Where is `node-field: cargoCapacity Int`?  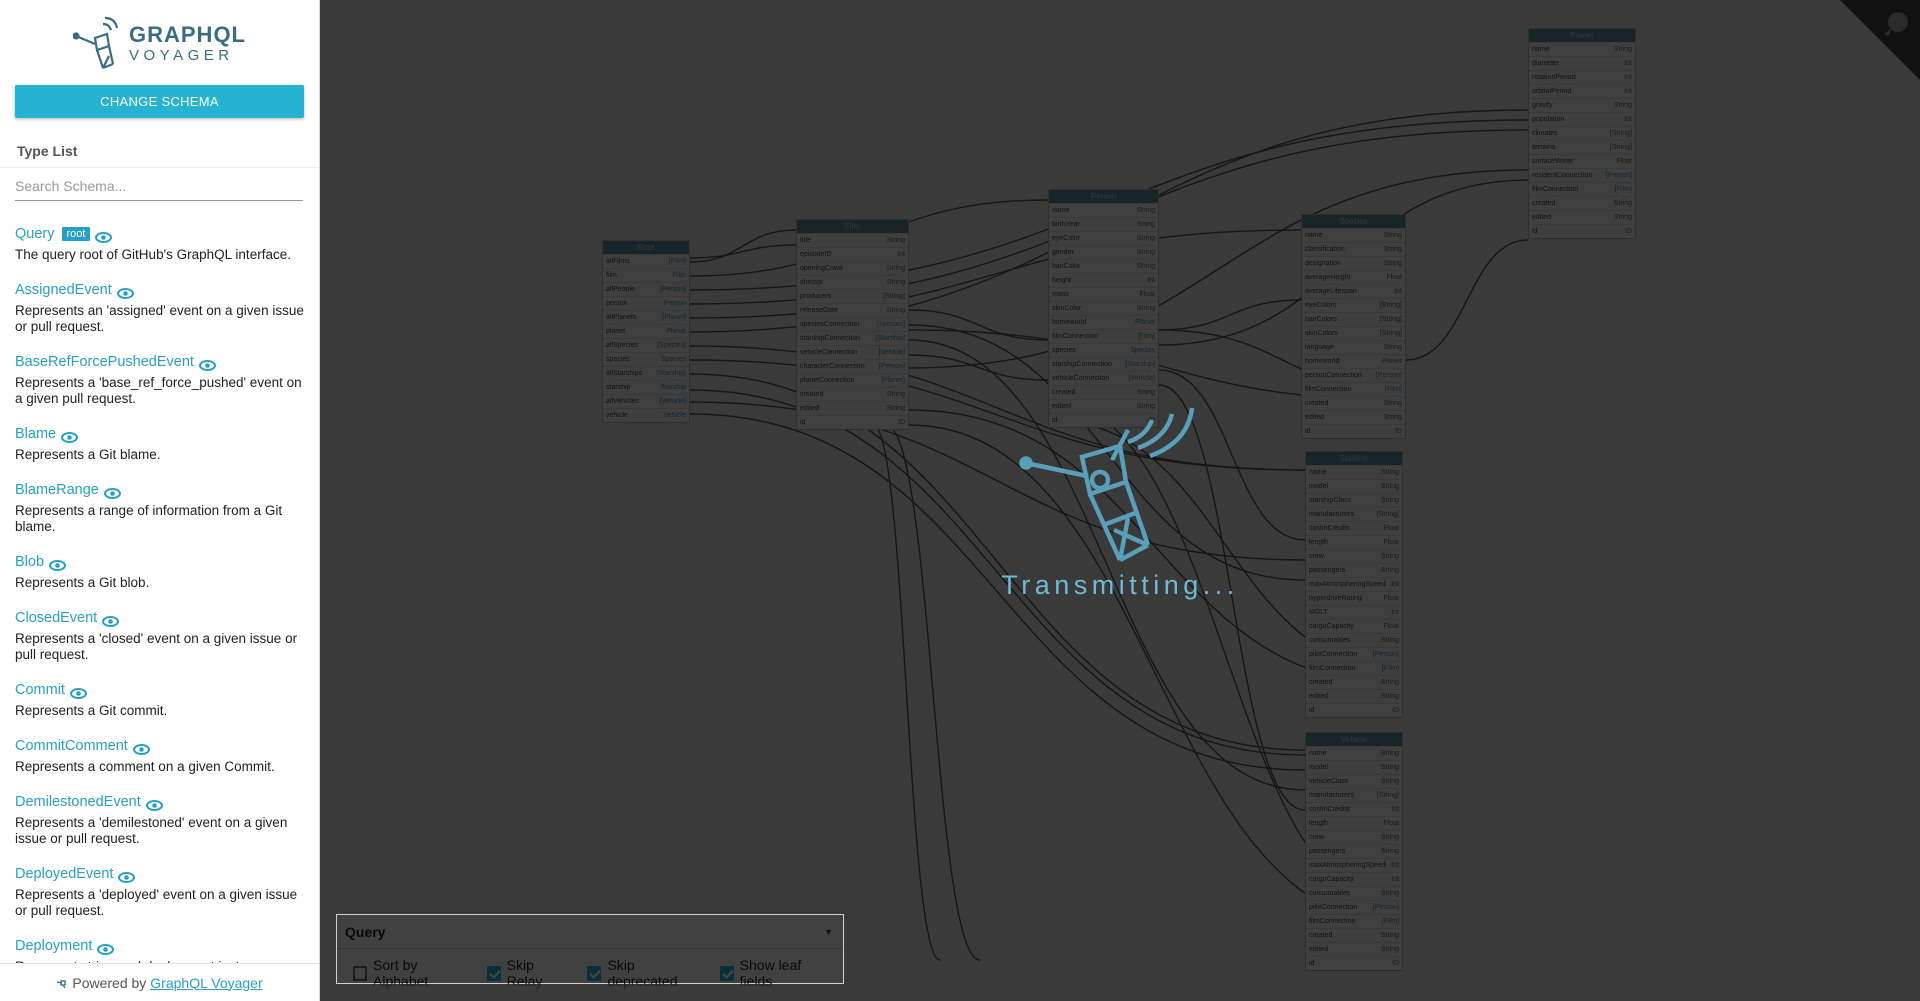 node-field: cargoCapacity Int is located at coordinates (1354, 879).